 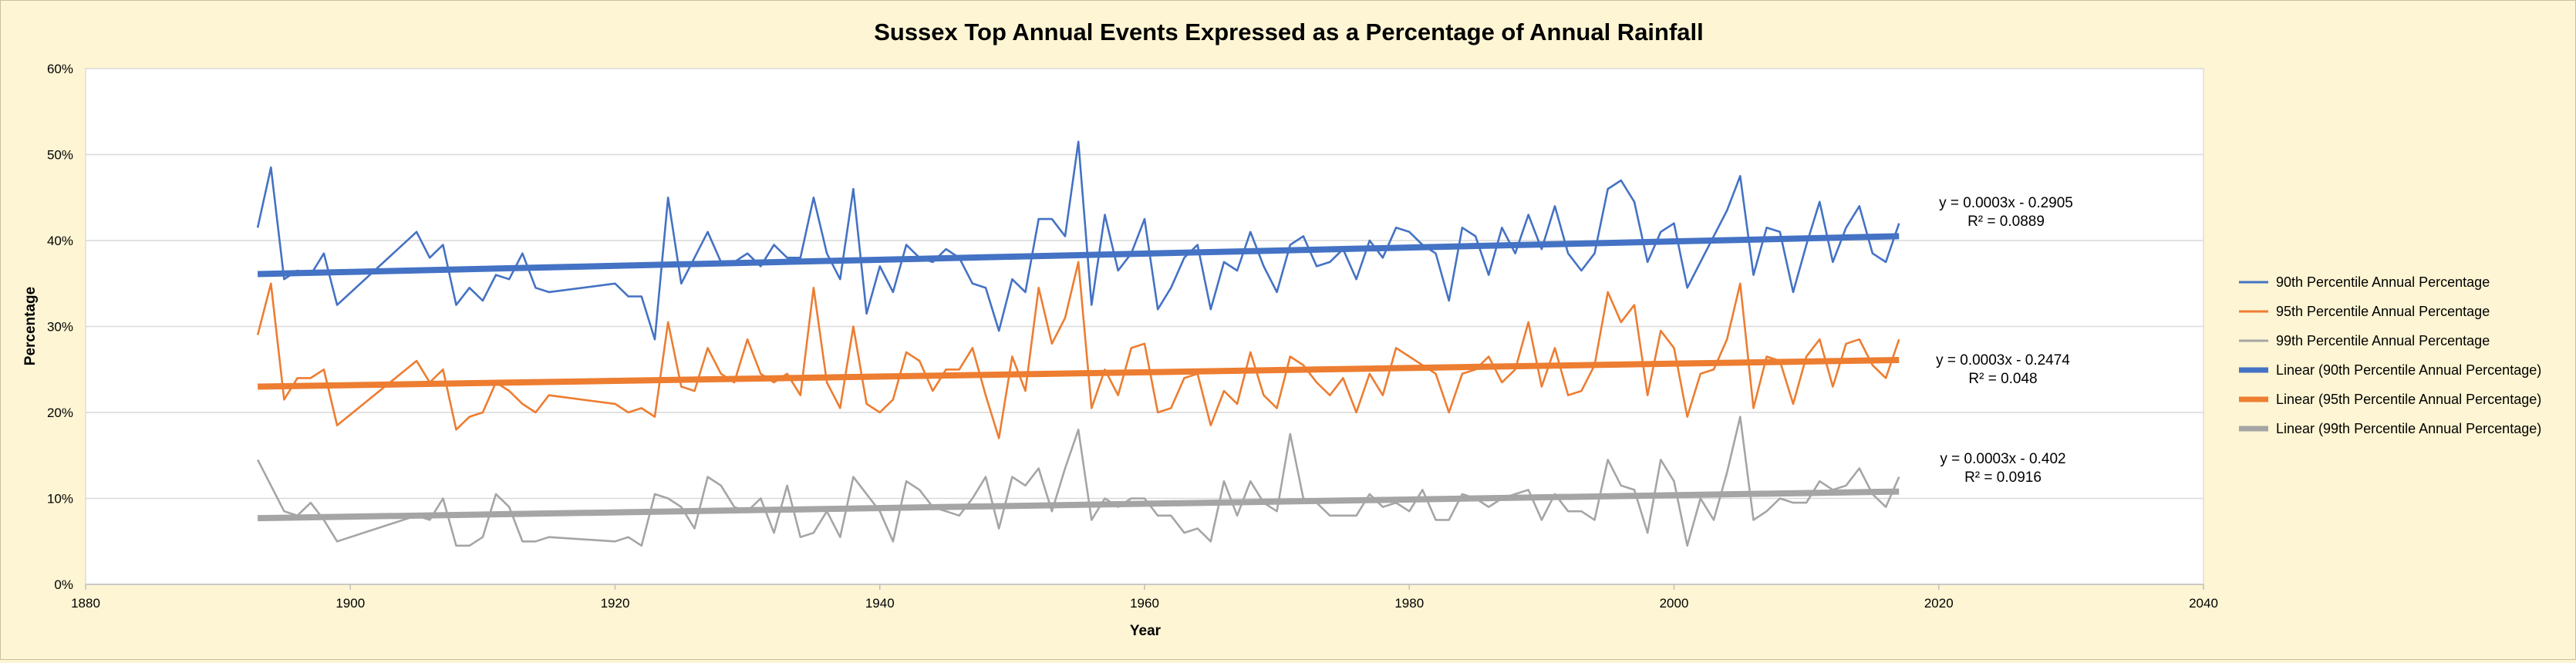 I want to click on y-tick-label: 30%, so click(x=60, y=327).